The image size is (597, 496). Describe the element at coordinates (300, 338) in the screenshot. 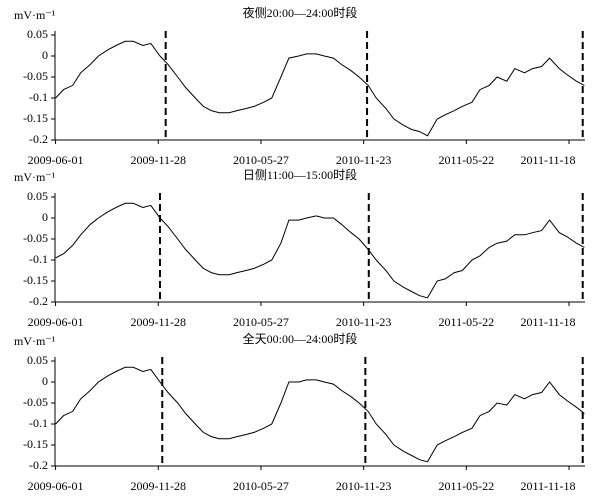

I see `chart-title: 全天00:00—24:00时段` at that location.